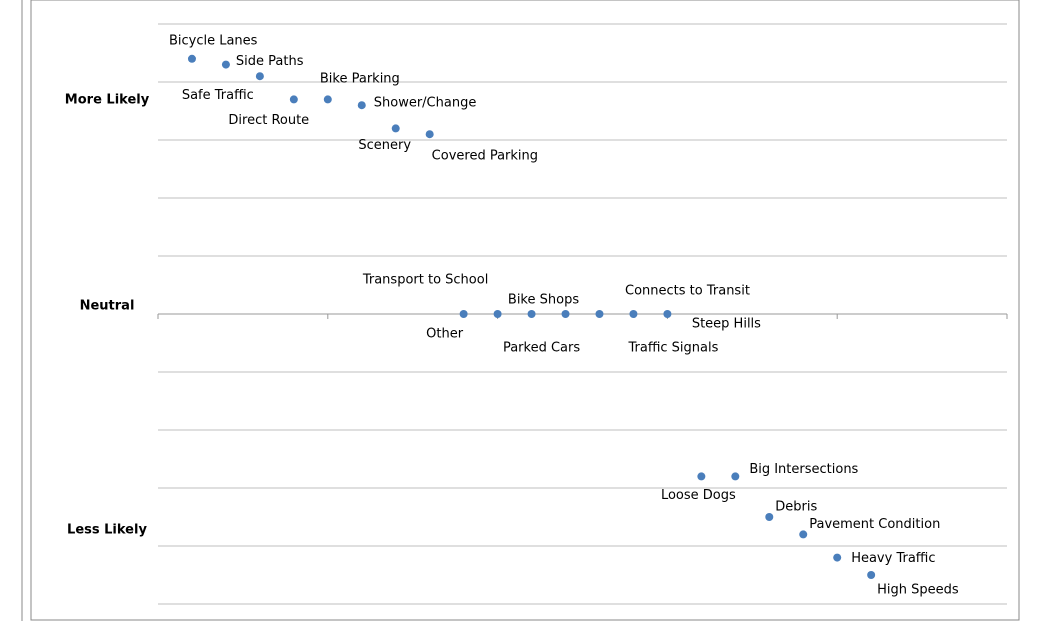 The image size is (1044, 621). What do you see at coordinates (218, 95) in the screenshot?
I see `point-label: Safe Traffic` at bounding box center [218, 95].